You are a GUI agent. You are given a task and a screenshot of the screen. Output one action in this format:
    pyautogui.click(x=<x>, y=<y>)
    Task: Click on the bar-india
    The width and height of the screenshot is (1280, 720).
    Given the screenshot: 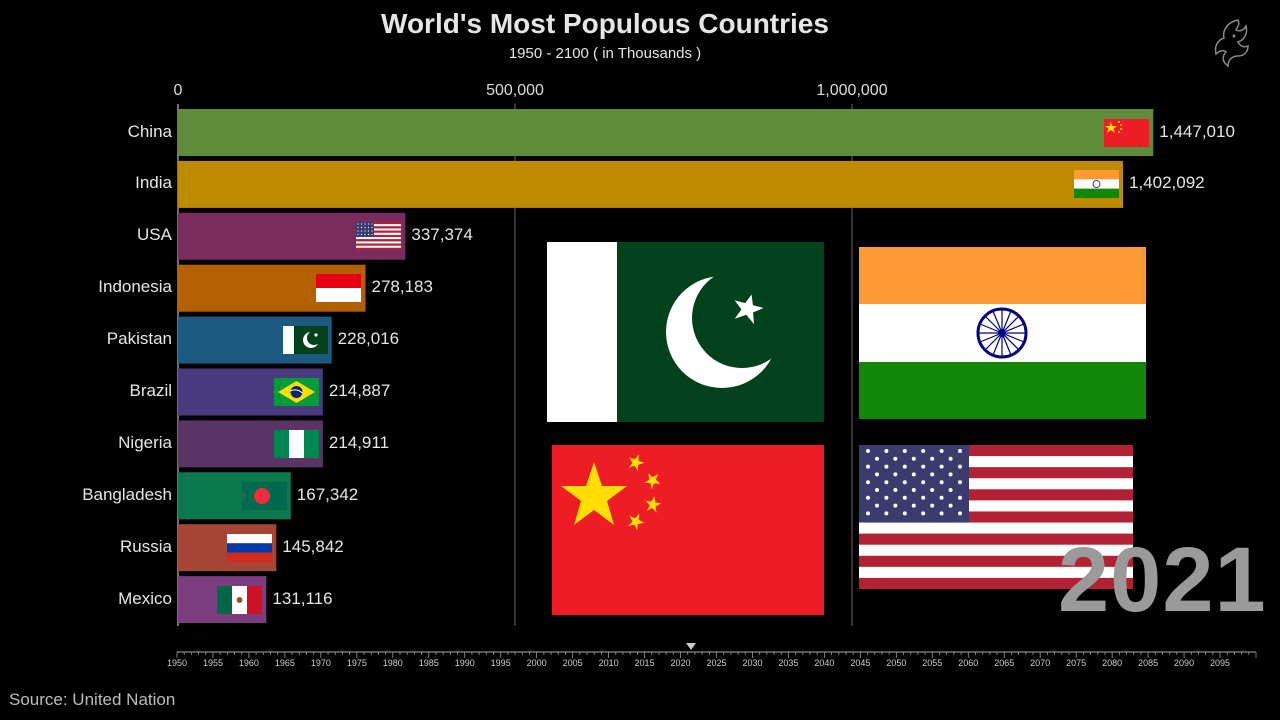 What is the action you would take?
    pyautogui.click(x=651, y=184)
    